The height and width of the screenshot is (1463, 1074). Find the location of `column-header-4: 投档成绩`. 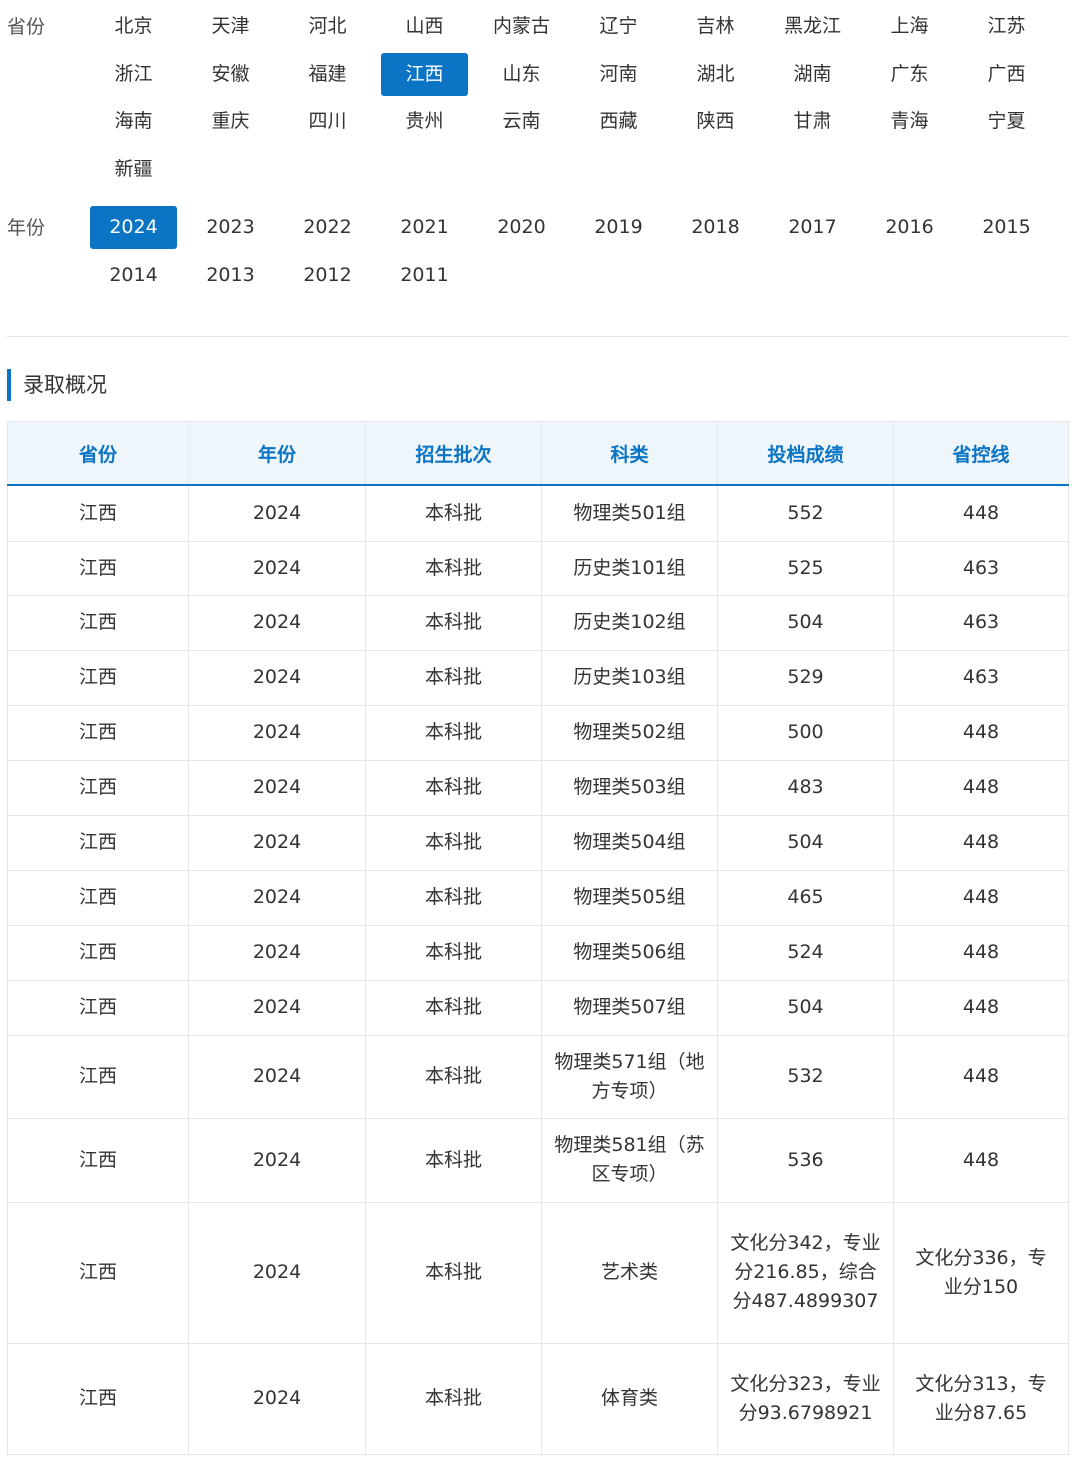

column-header-4: 投档成绩 is located at coordinates (805, 453).